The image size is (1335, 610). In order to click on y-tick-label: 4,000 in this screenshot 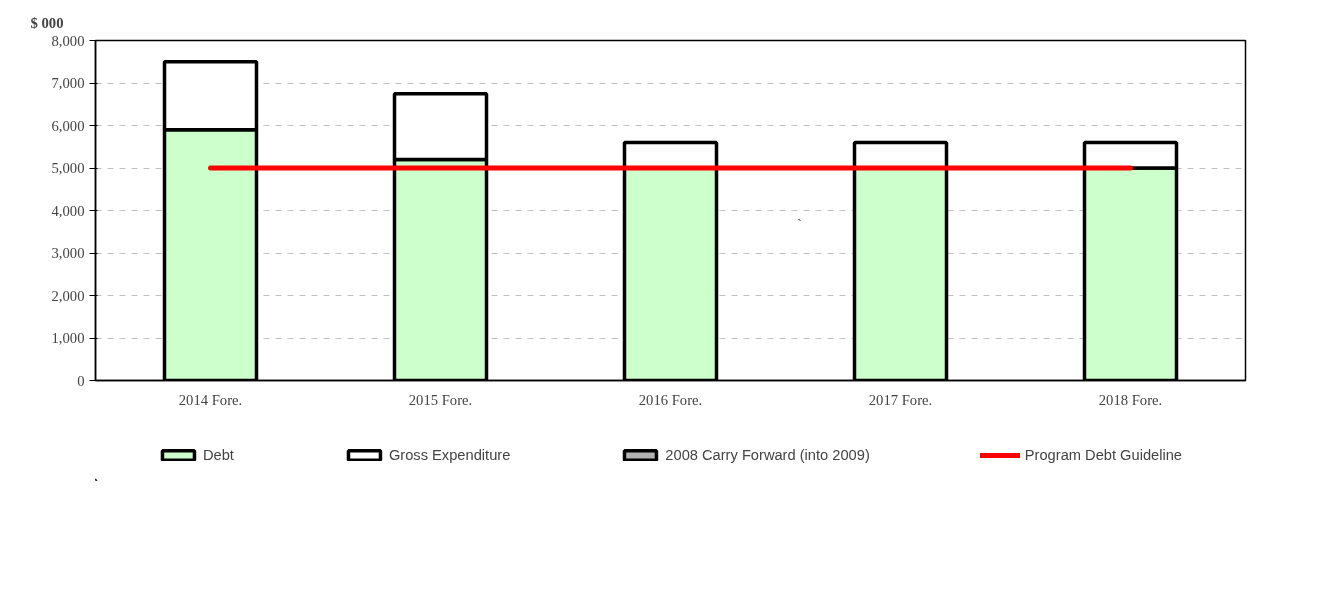, I will do `click(68, 210)`.